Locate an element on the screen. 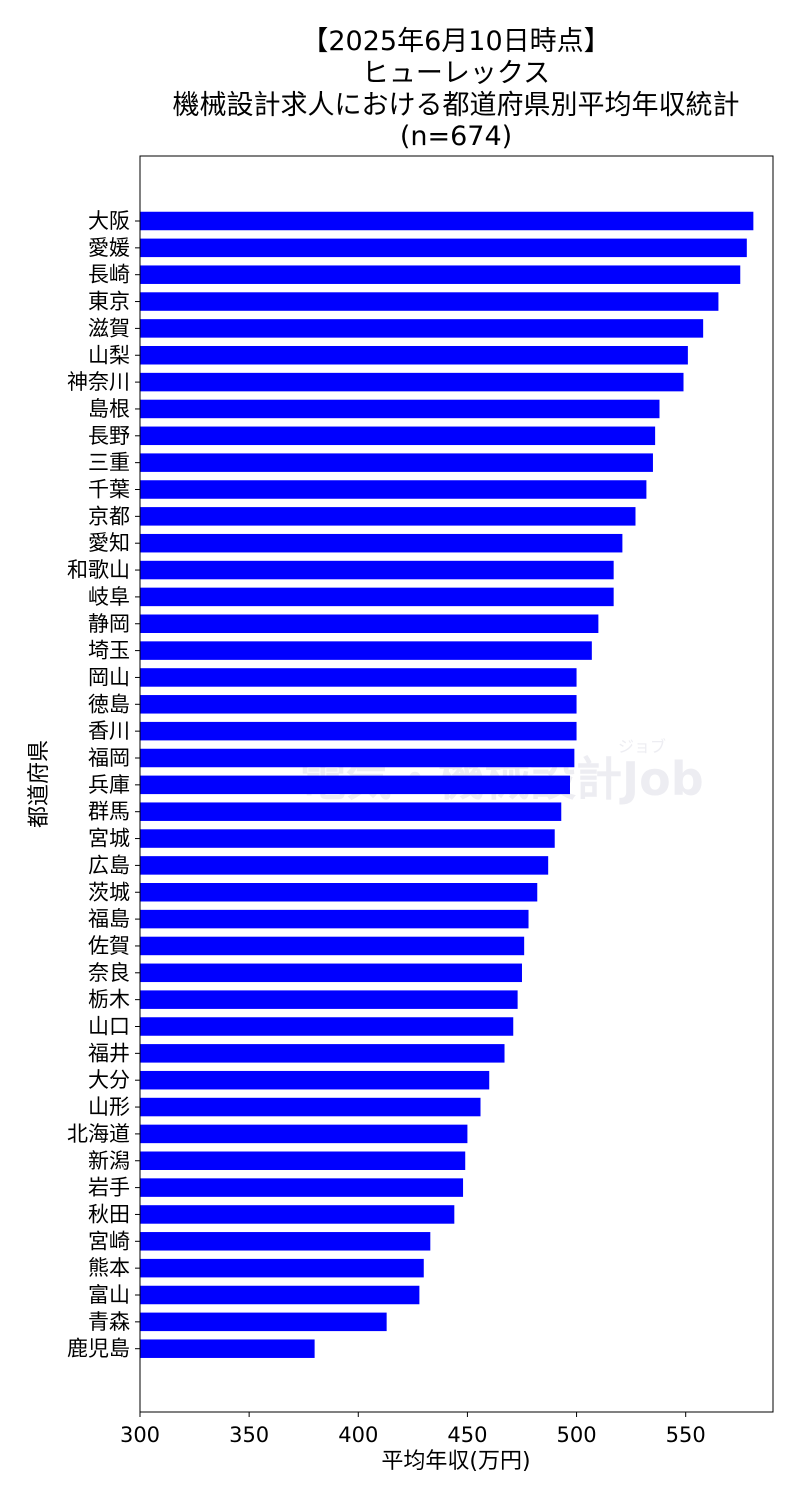  y-tick-label: 愛知 is located at coordinates (109, 543).